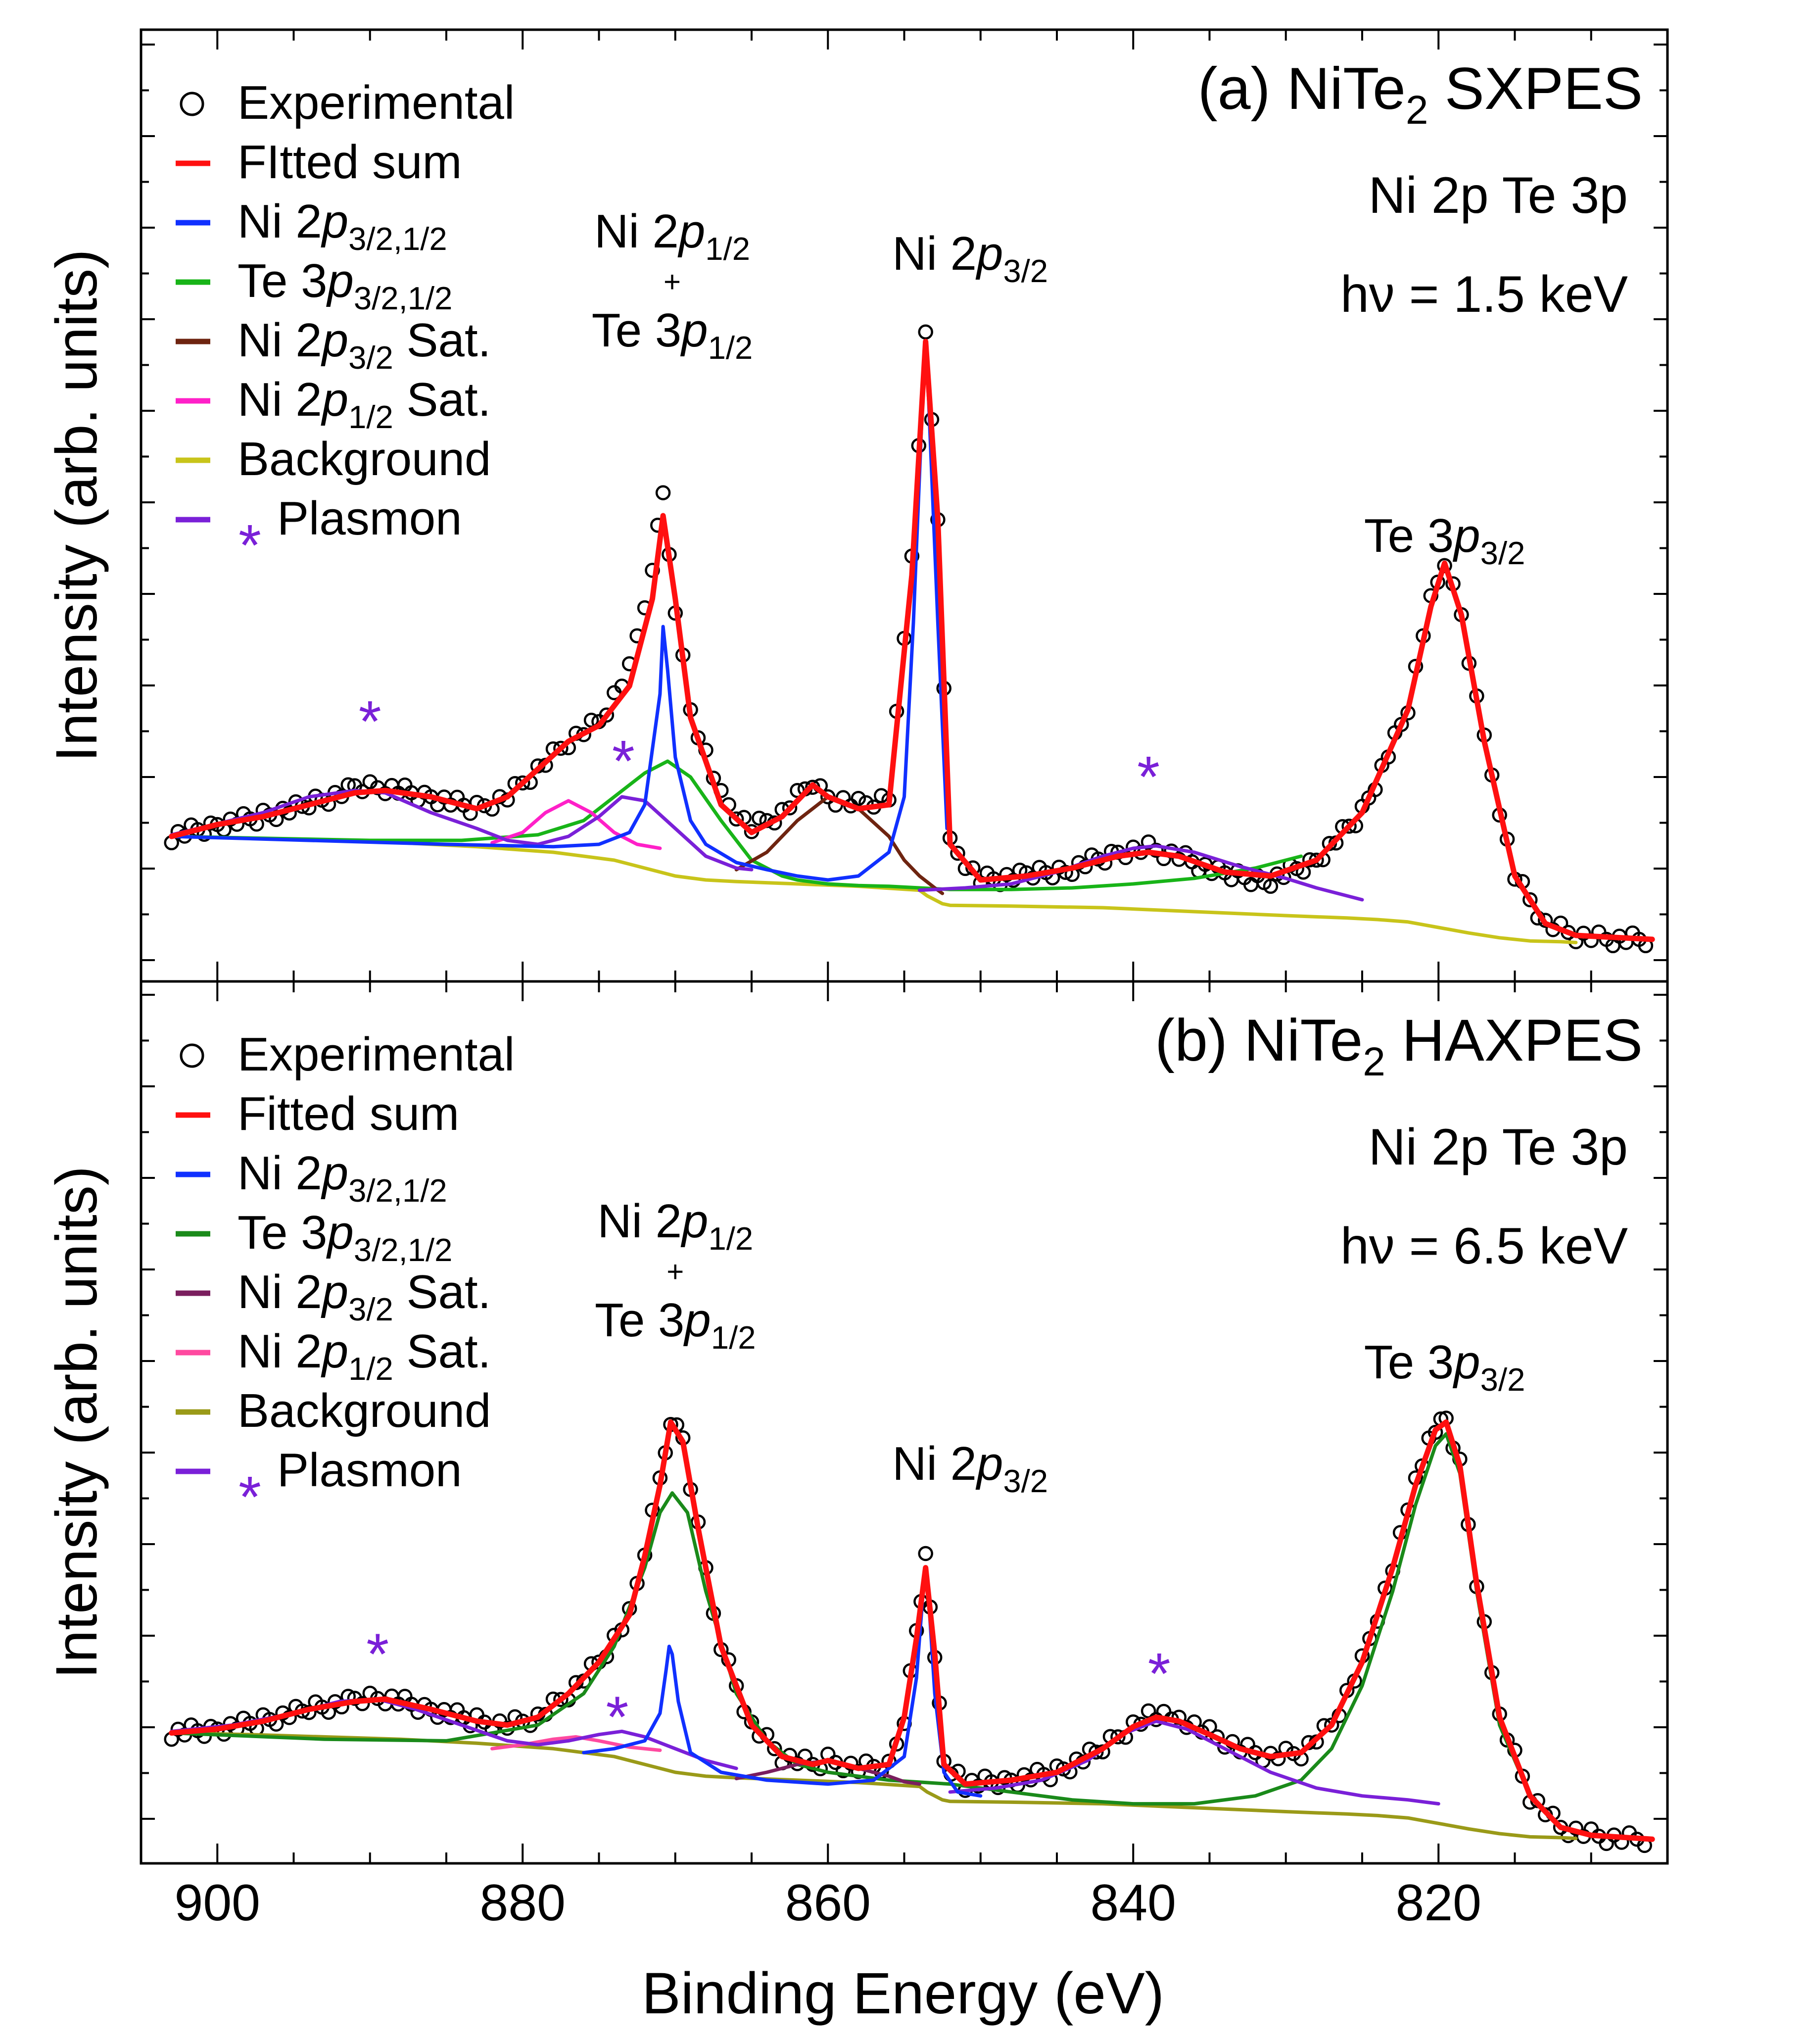 Image resolution: width=1806 pixels, height=2044 pixels. I want to click on panel-b-series-background, so click(874, 1786).